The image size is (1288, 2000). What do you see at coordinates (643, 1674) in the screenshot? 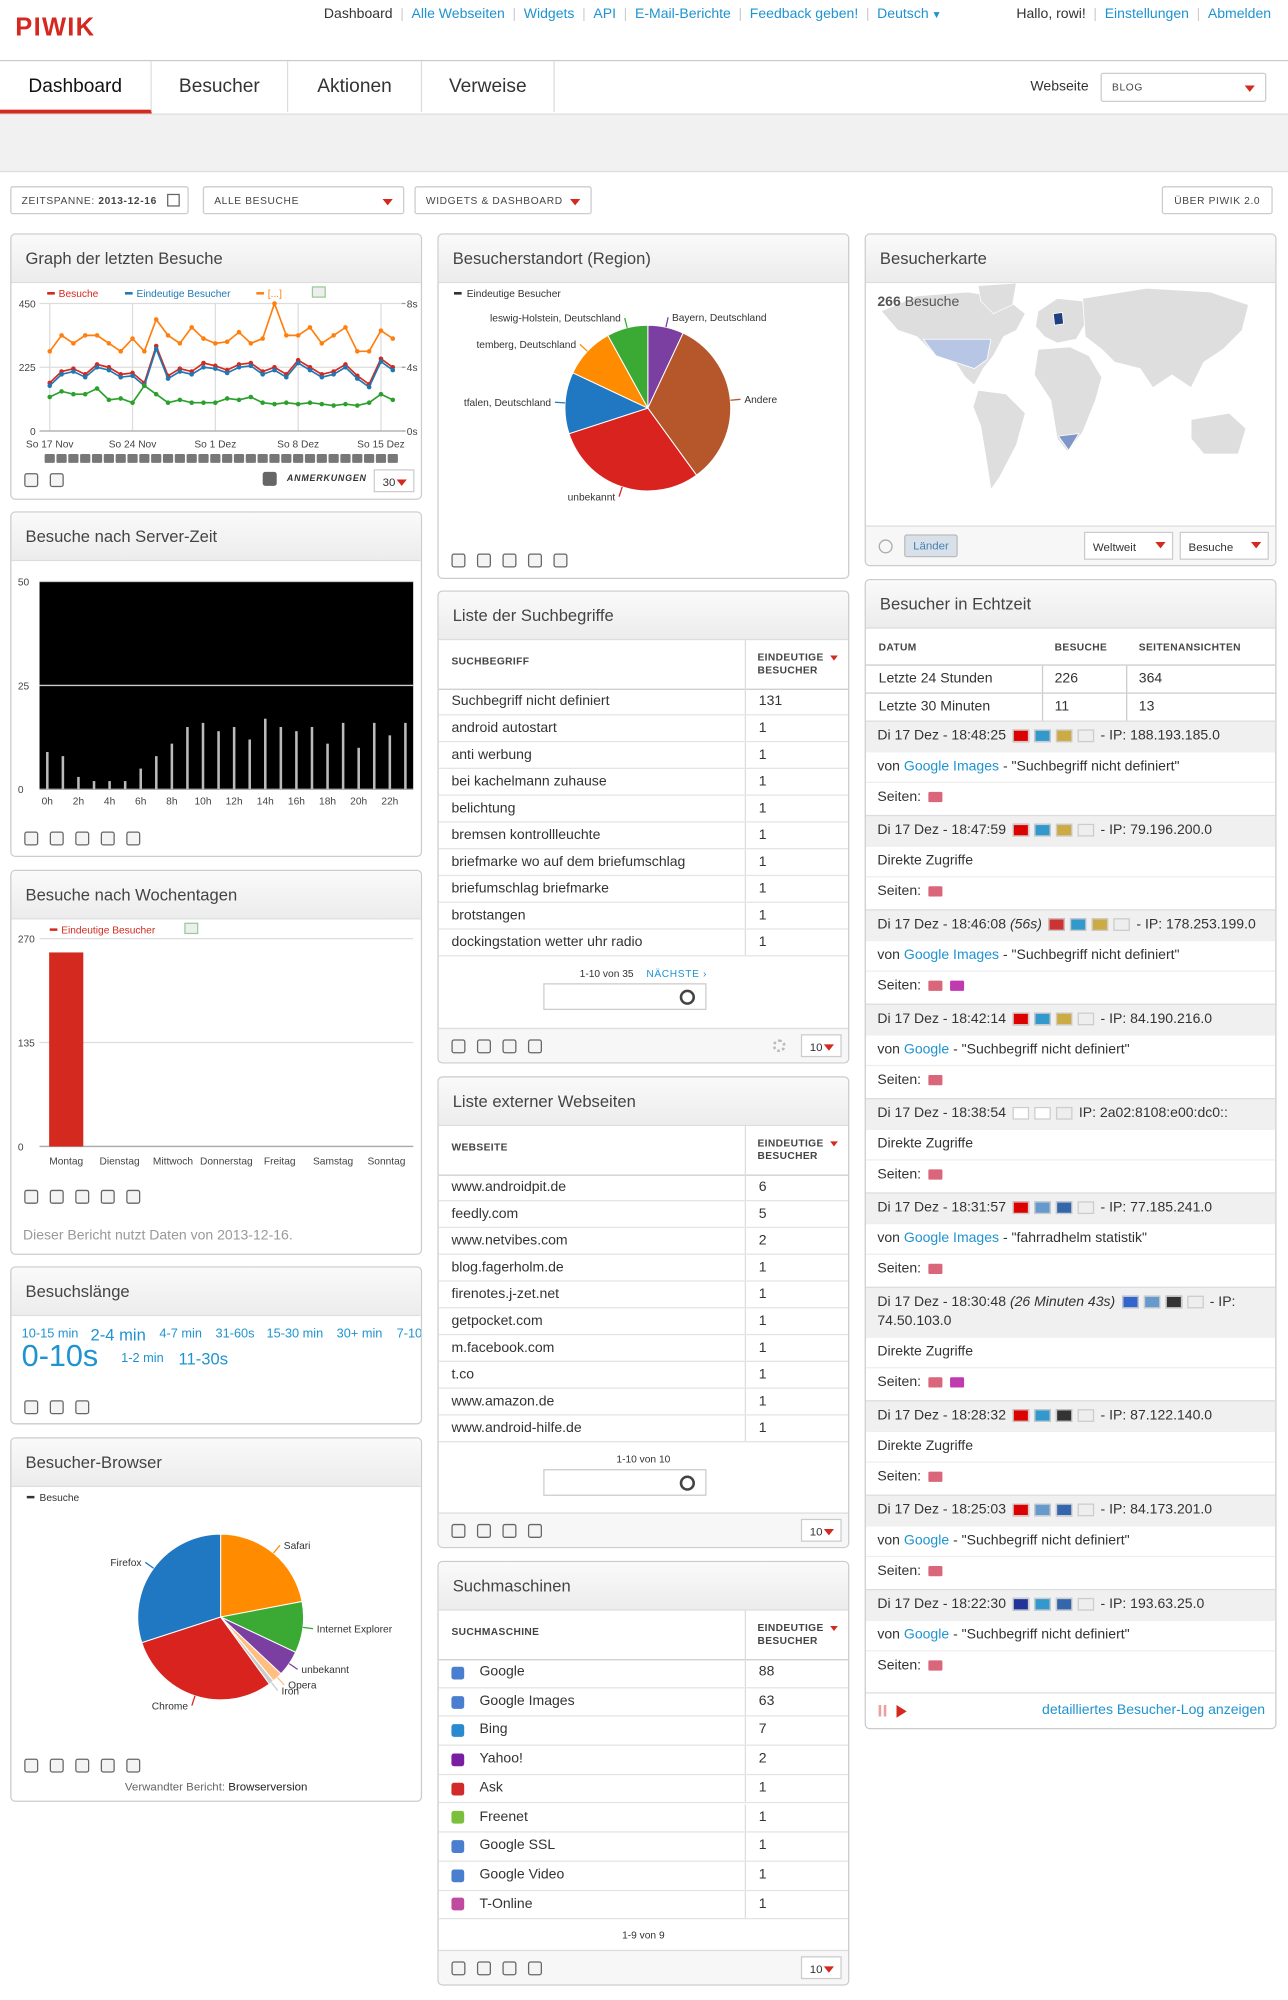
I see `table-row: Google 88` at bounding box center [643, 1674].